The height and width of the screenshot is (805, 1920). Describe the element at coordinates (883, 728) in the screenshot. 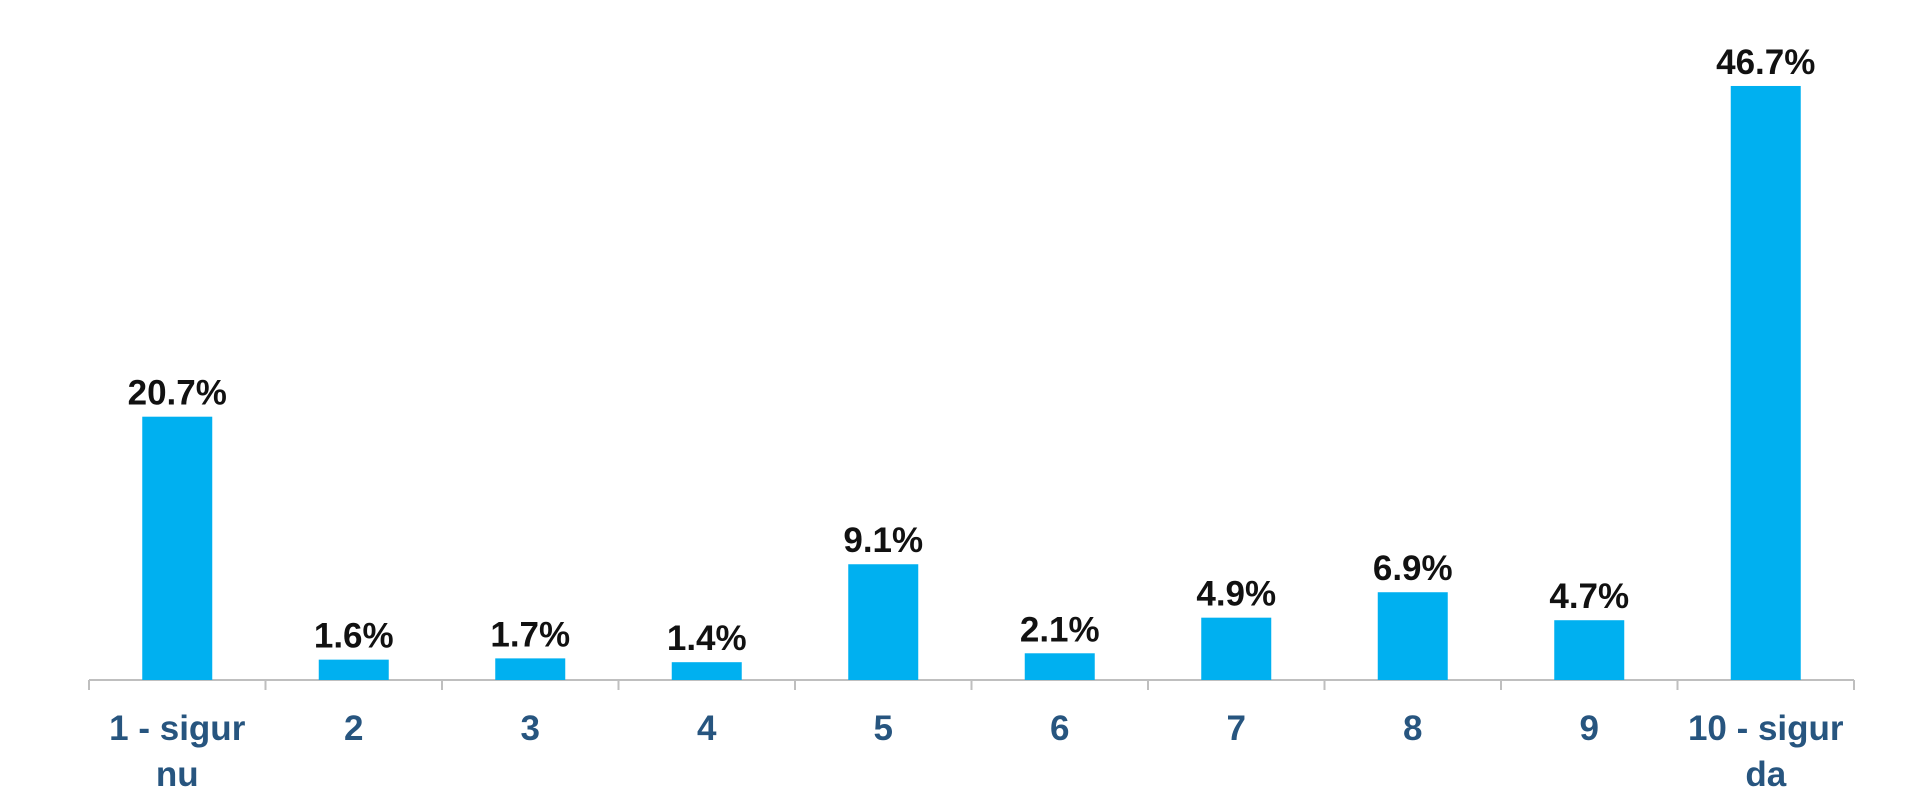

I see `x-tick-label: 5` at that location.